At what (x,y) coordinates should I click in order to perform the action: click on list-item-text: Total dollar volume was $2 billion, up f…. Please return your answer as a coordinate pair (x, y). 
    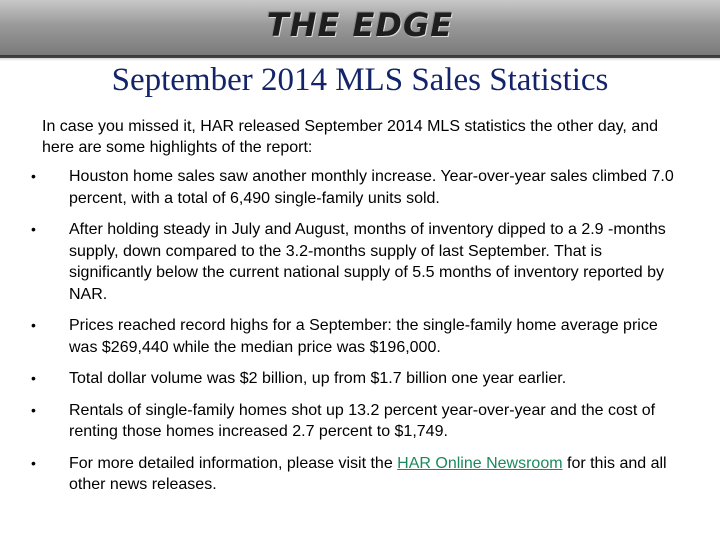
    Looking at the image, I should click on (318, 378).